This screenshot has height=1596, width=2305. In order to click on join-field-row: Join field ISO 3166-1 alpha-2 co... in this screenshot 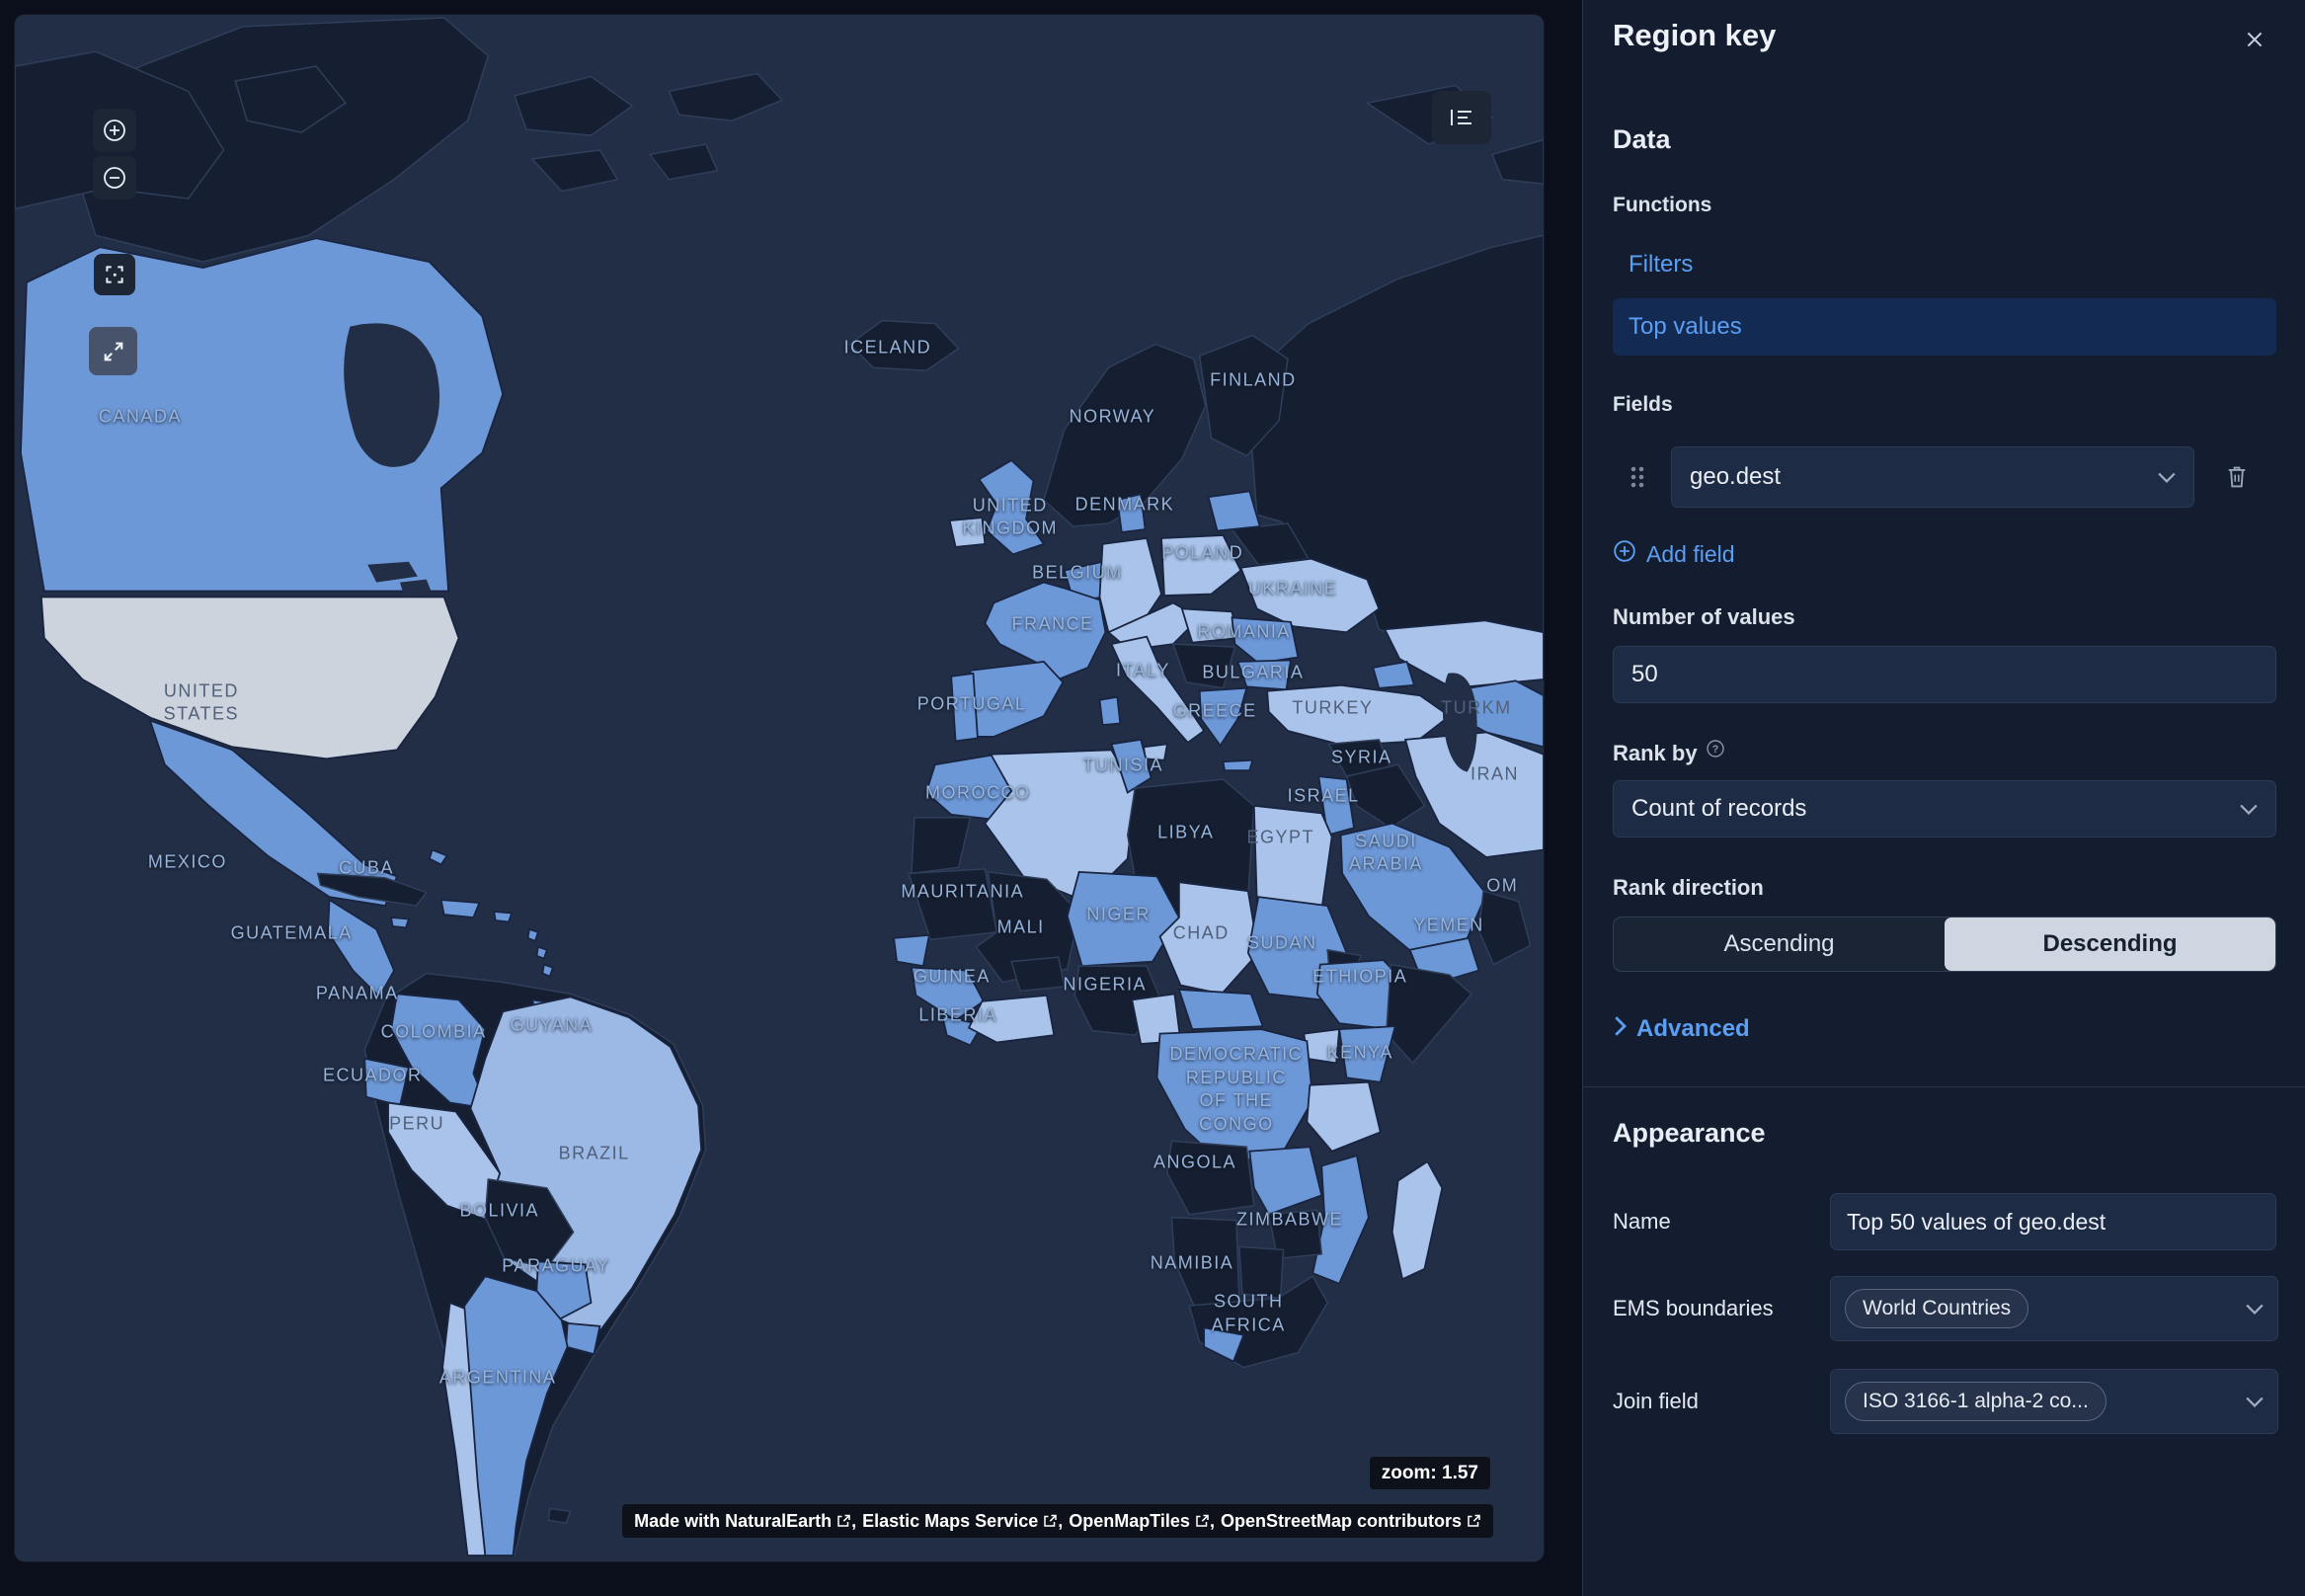, I will do `click(1945, 1401)`.